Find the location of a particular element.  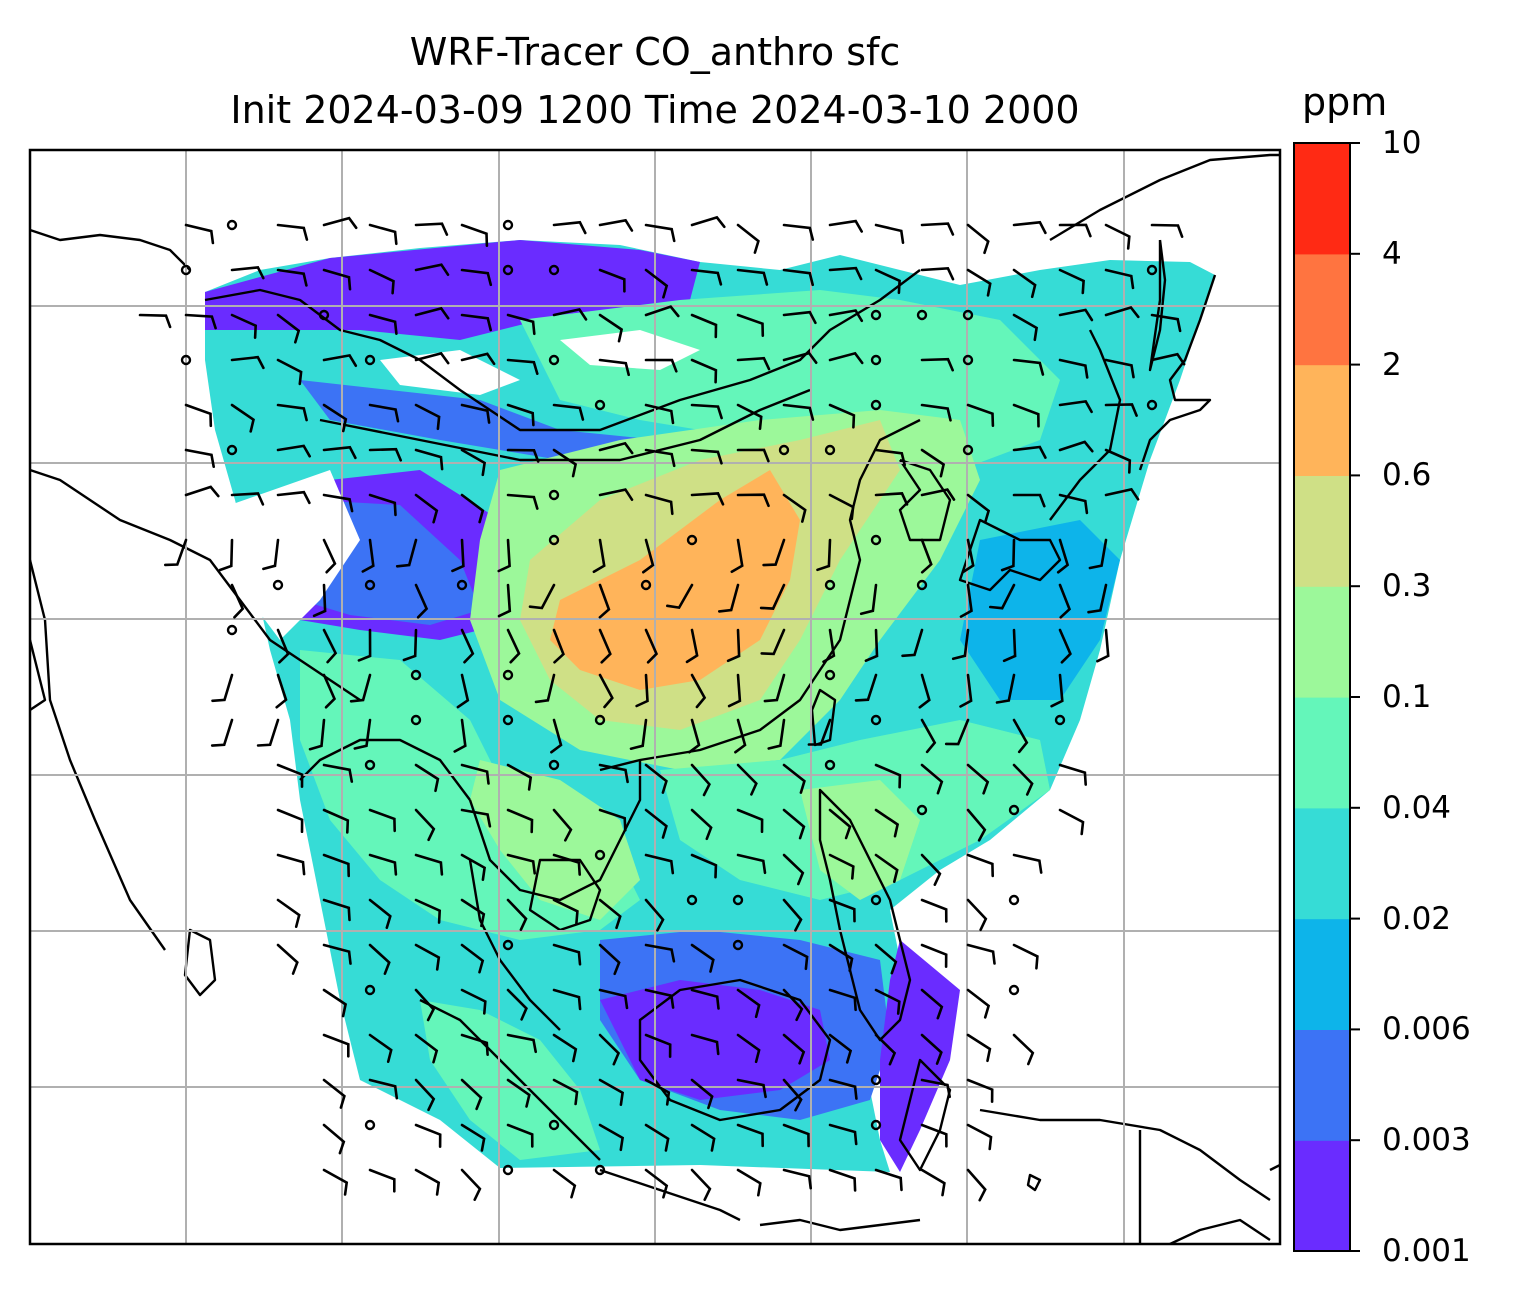

coast-india is located at coordinates (195, 584).